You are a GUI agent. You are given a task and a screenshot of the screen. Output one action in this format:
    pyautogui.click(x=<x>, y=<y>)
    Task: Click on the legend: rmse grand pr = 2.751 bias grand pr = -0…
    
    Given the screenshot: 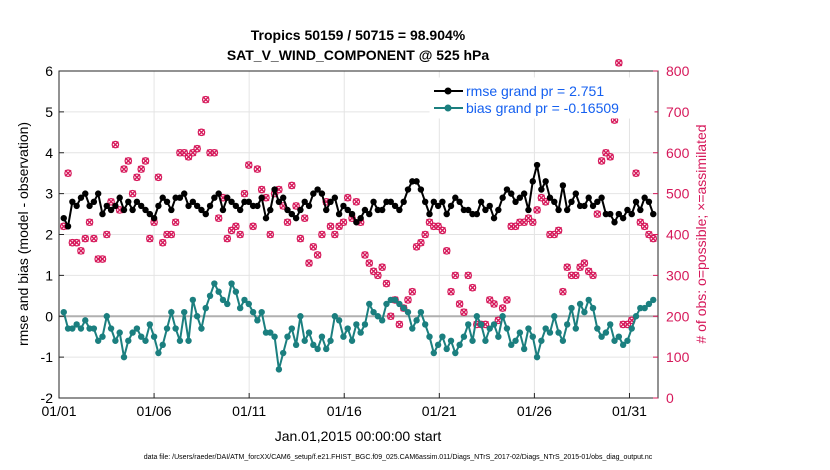 What is the action you would take?
    pyautogui.click(x=542, y=98)
    